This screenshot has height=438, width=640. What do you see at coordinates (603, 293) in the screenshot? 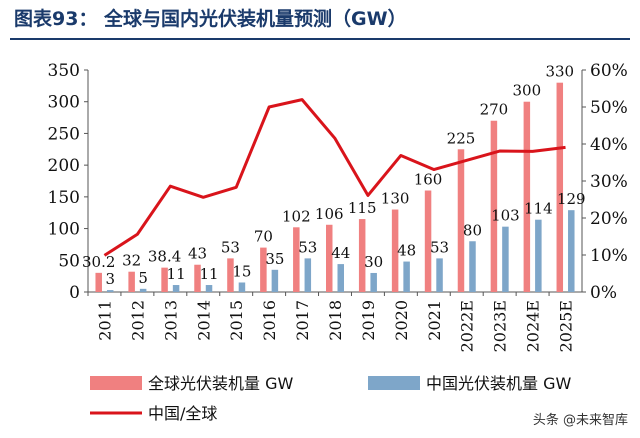
I see `y-right-tick-label: 0%` at bounding box center [603, 293].